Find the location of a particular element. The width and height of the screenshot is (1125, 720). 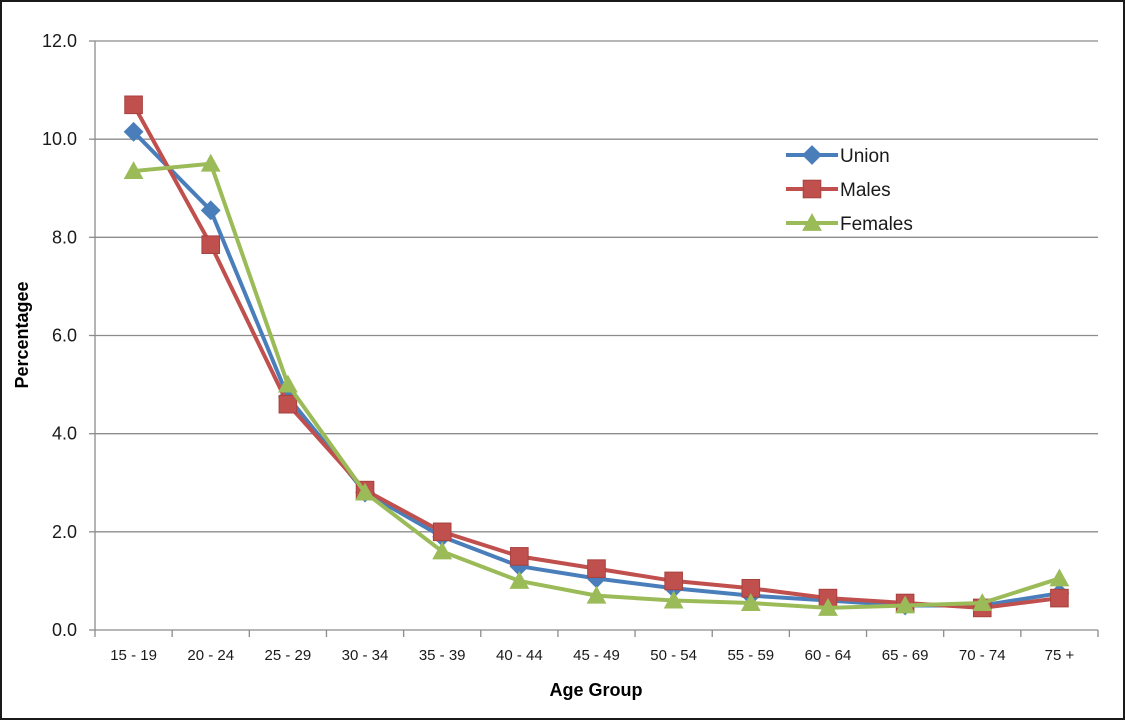

legend: Union Males Females is located at coordinates (849, 190).